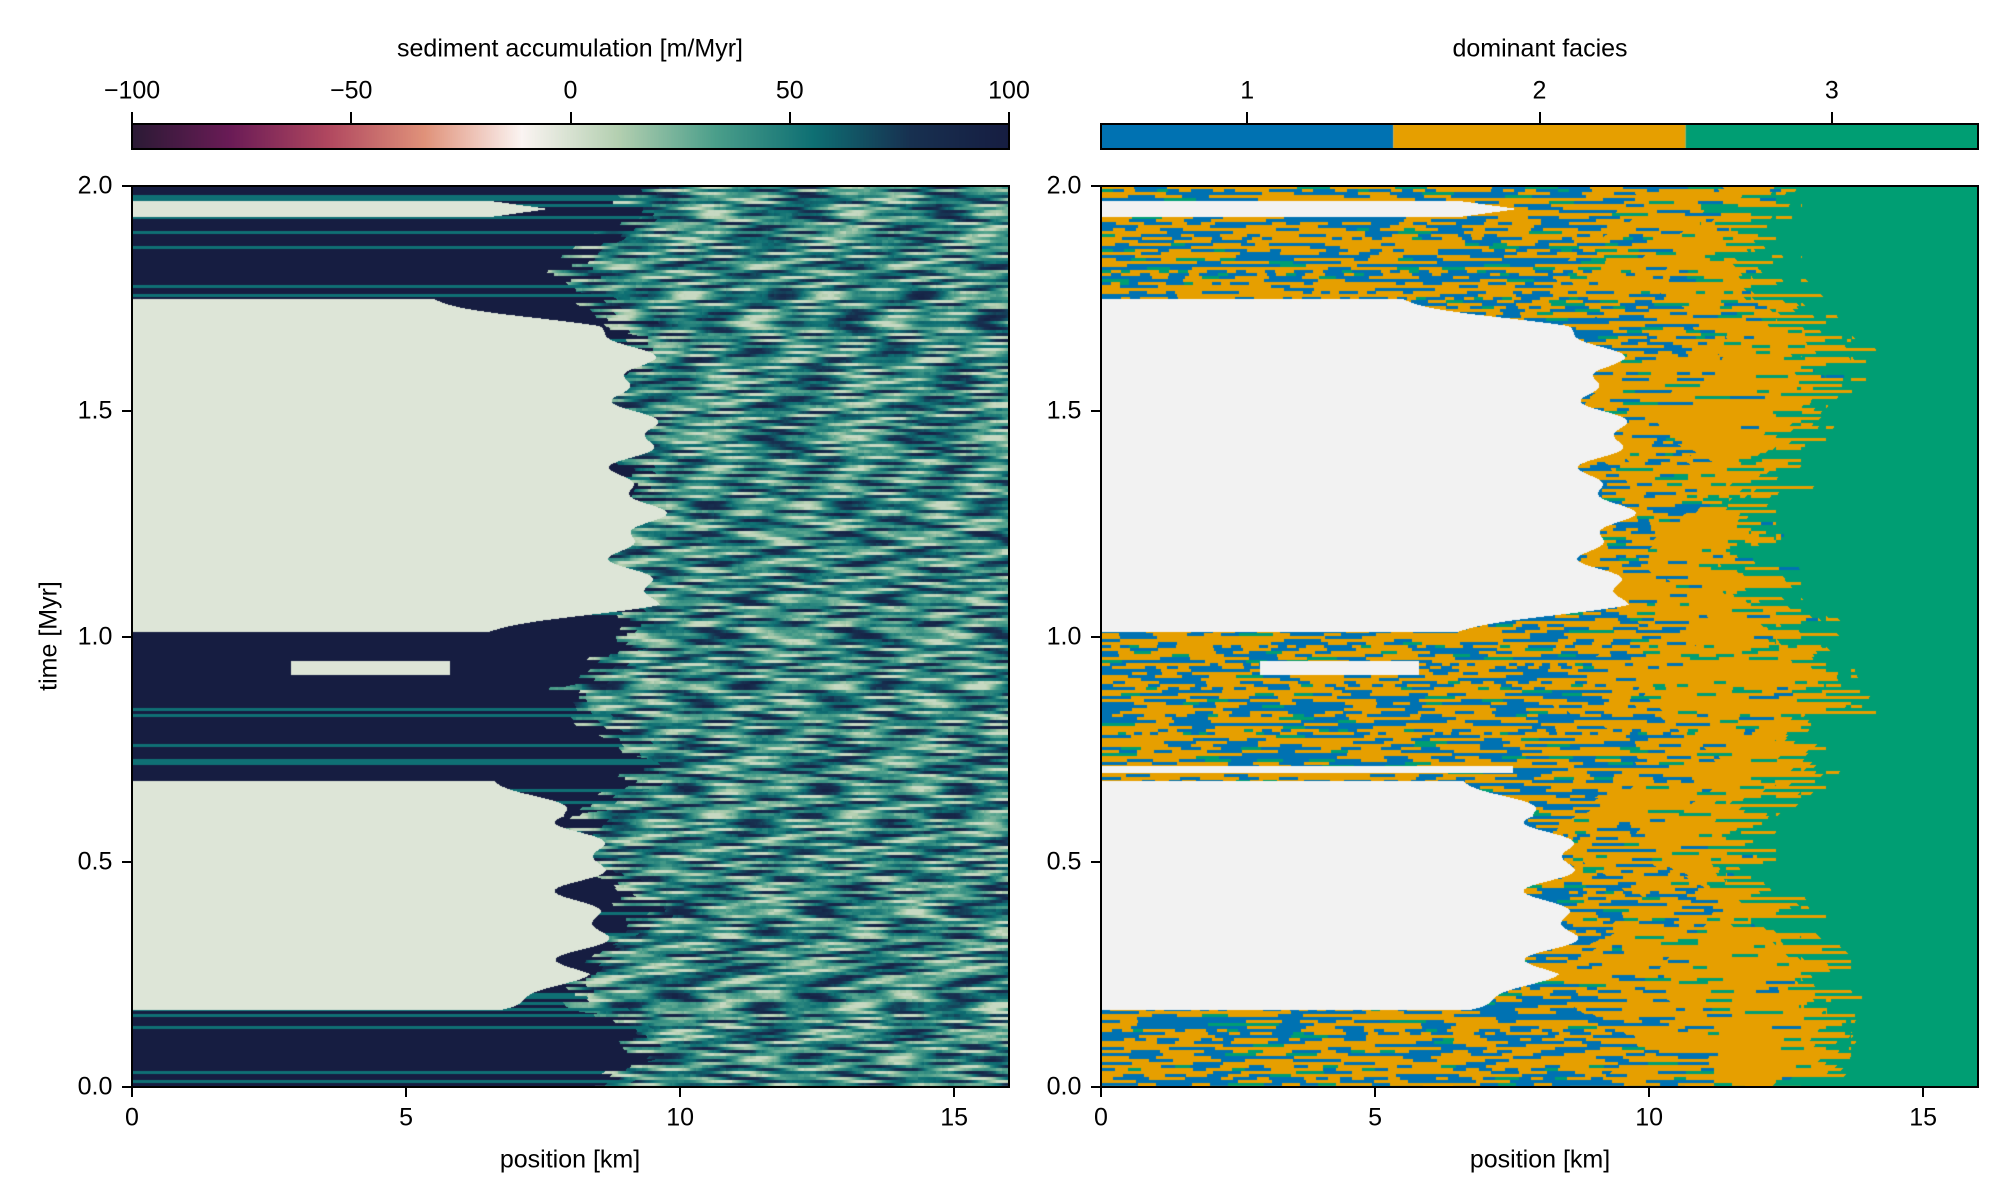 This screenshot has width=2000, height=1200. What do you see at coordinates (1247, 90) in the screenshot?
I see `colorbar-tick-label: 1` at bounding box center [1247, 90].